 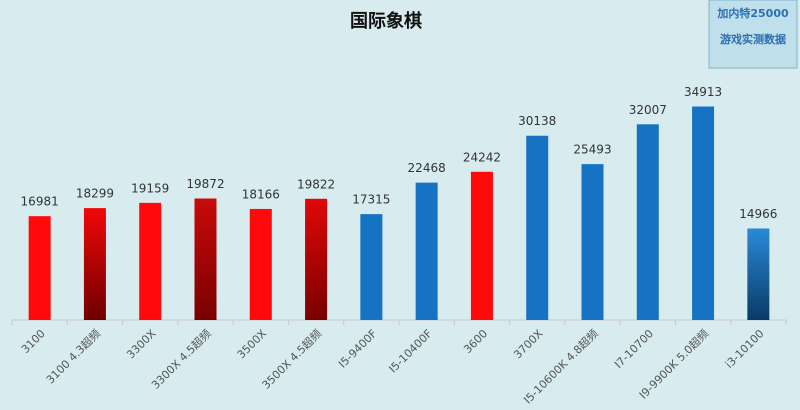 What do you see at coordinates (261, 194) in the screenshot?
I see `value-label: 18166` at bounding box center [261, 194].